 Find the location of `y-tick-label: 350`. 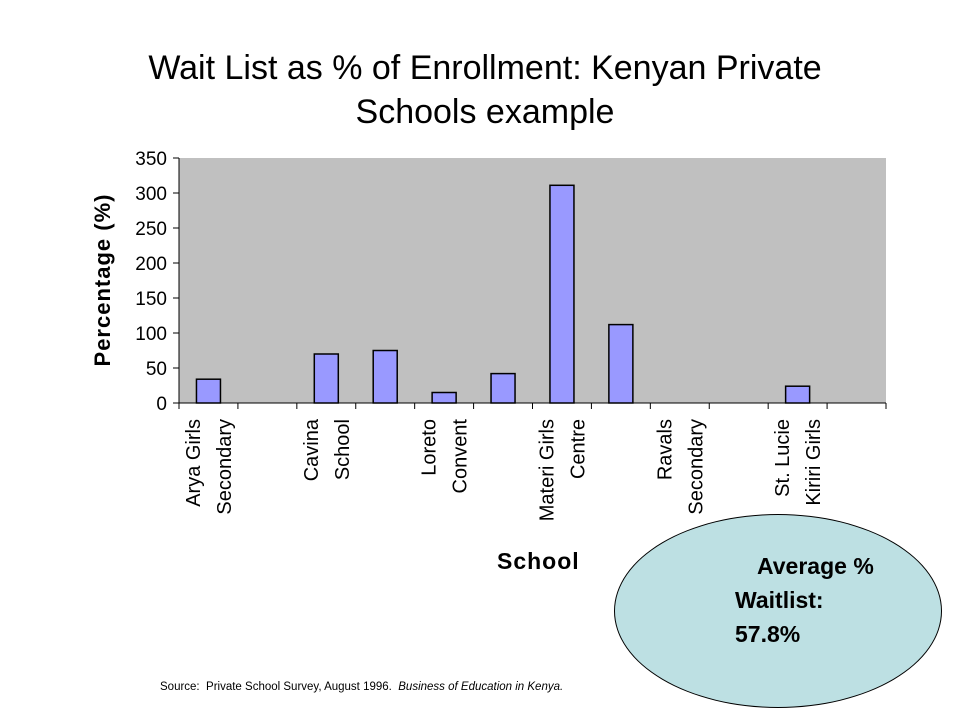

y-tick-label: 350 is located at coordinates (151, 159).